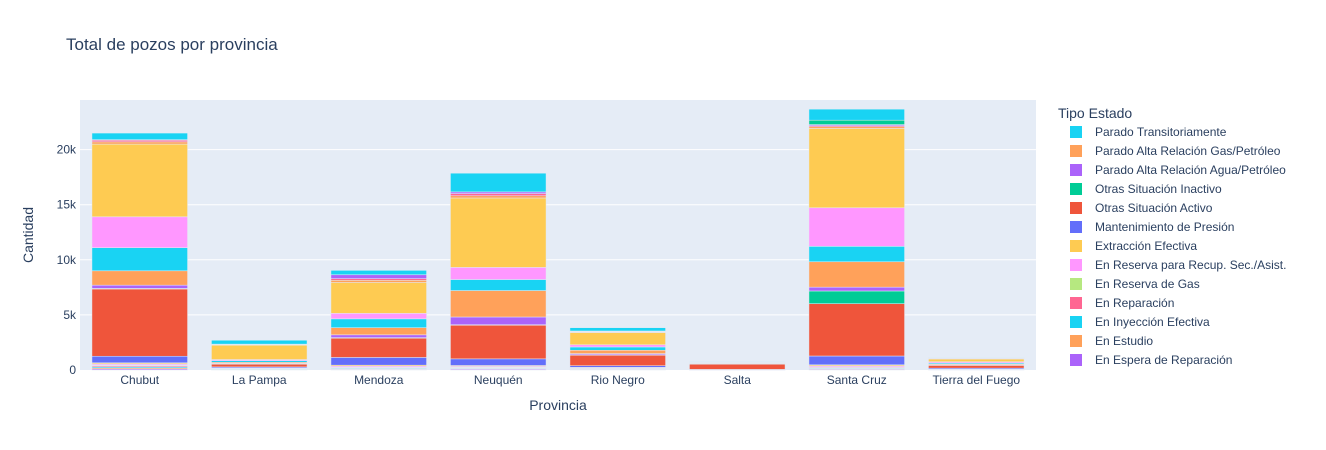  I want to click on legend-label: Extracción Efectiva, so click(1146, 246).